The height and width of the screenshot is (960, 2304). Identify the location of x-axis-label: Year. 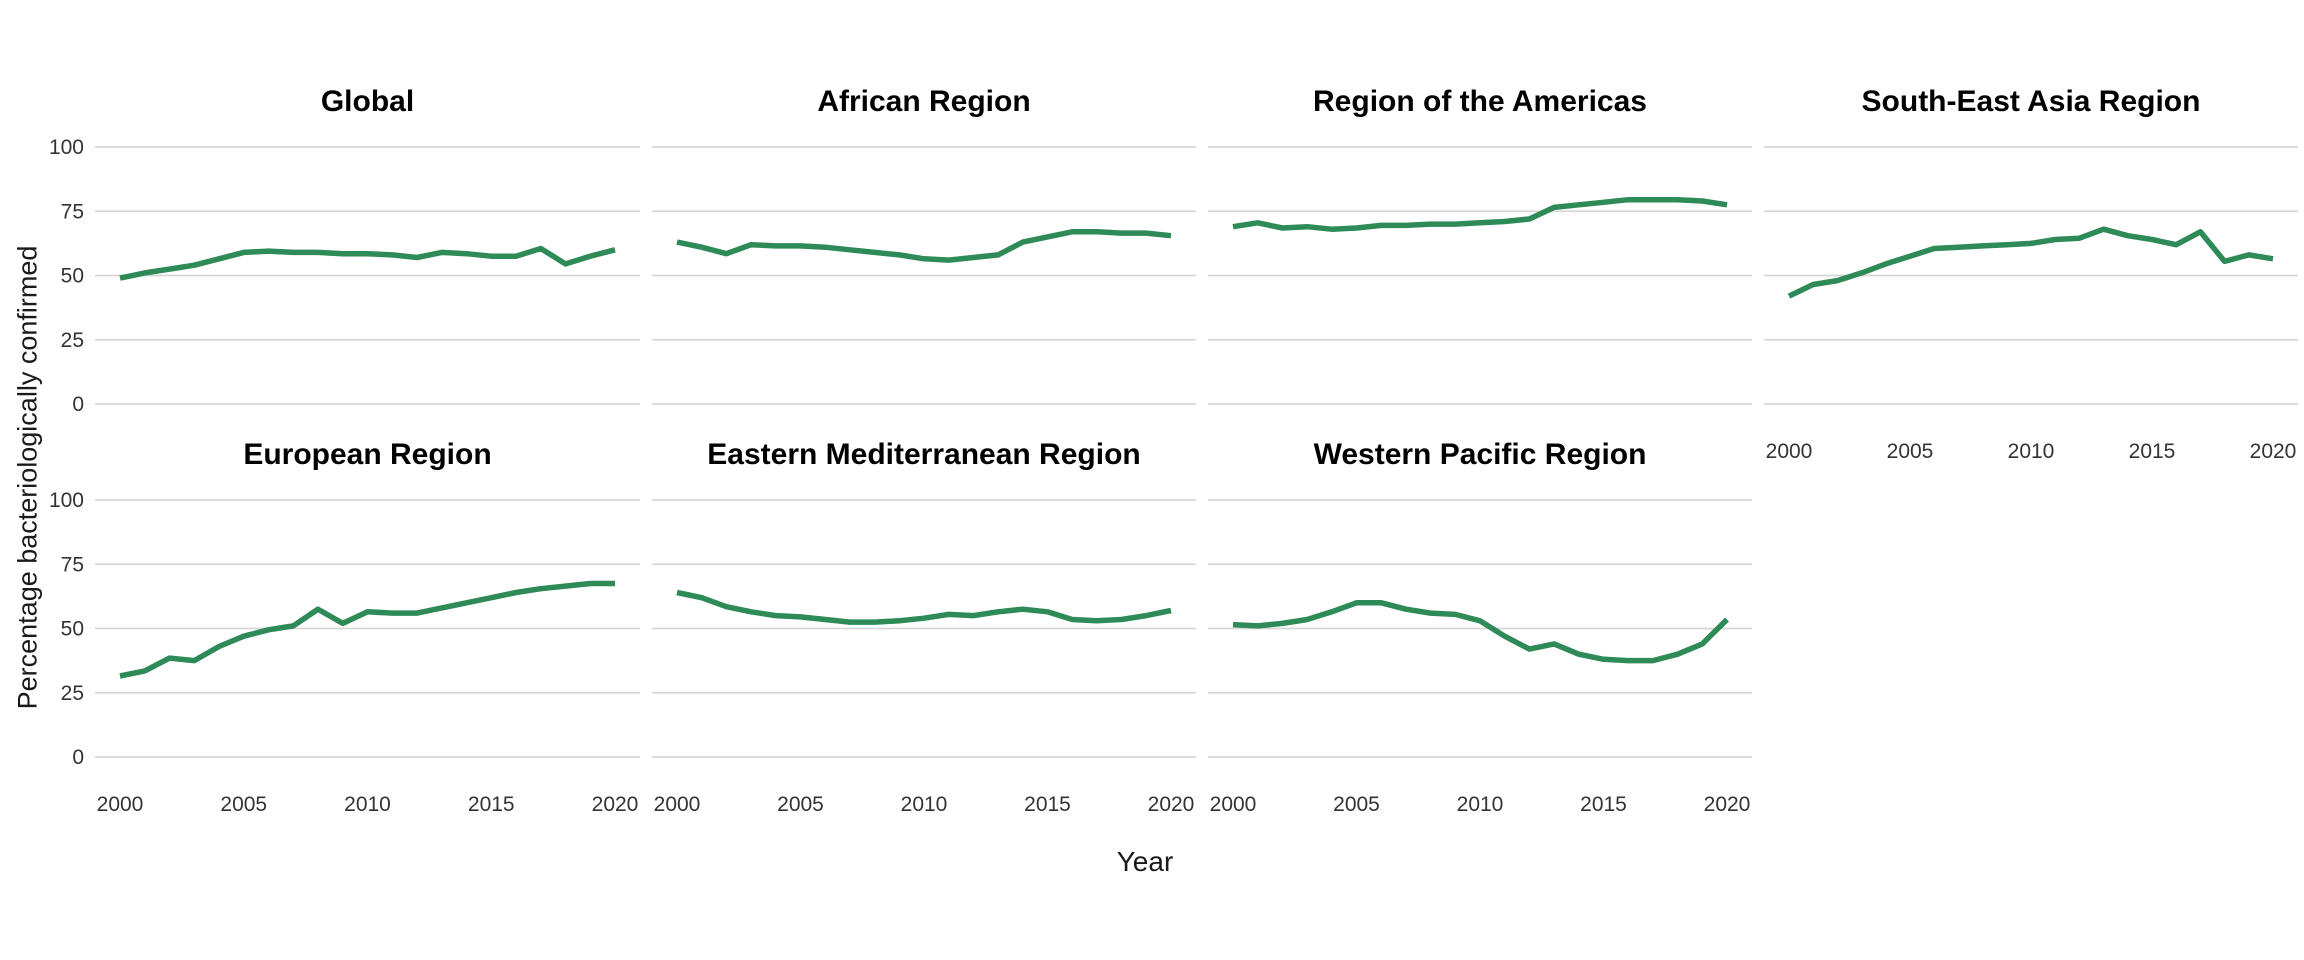
(1145, 861).